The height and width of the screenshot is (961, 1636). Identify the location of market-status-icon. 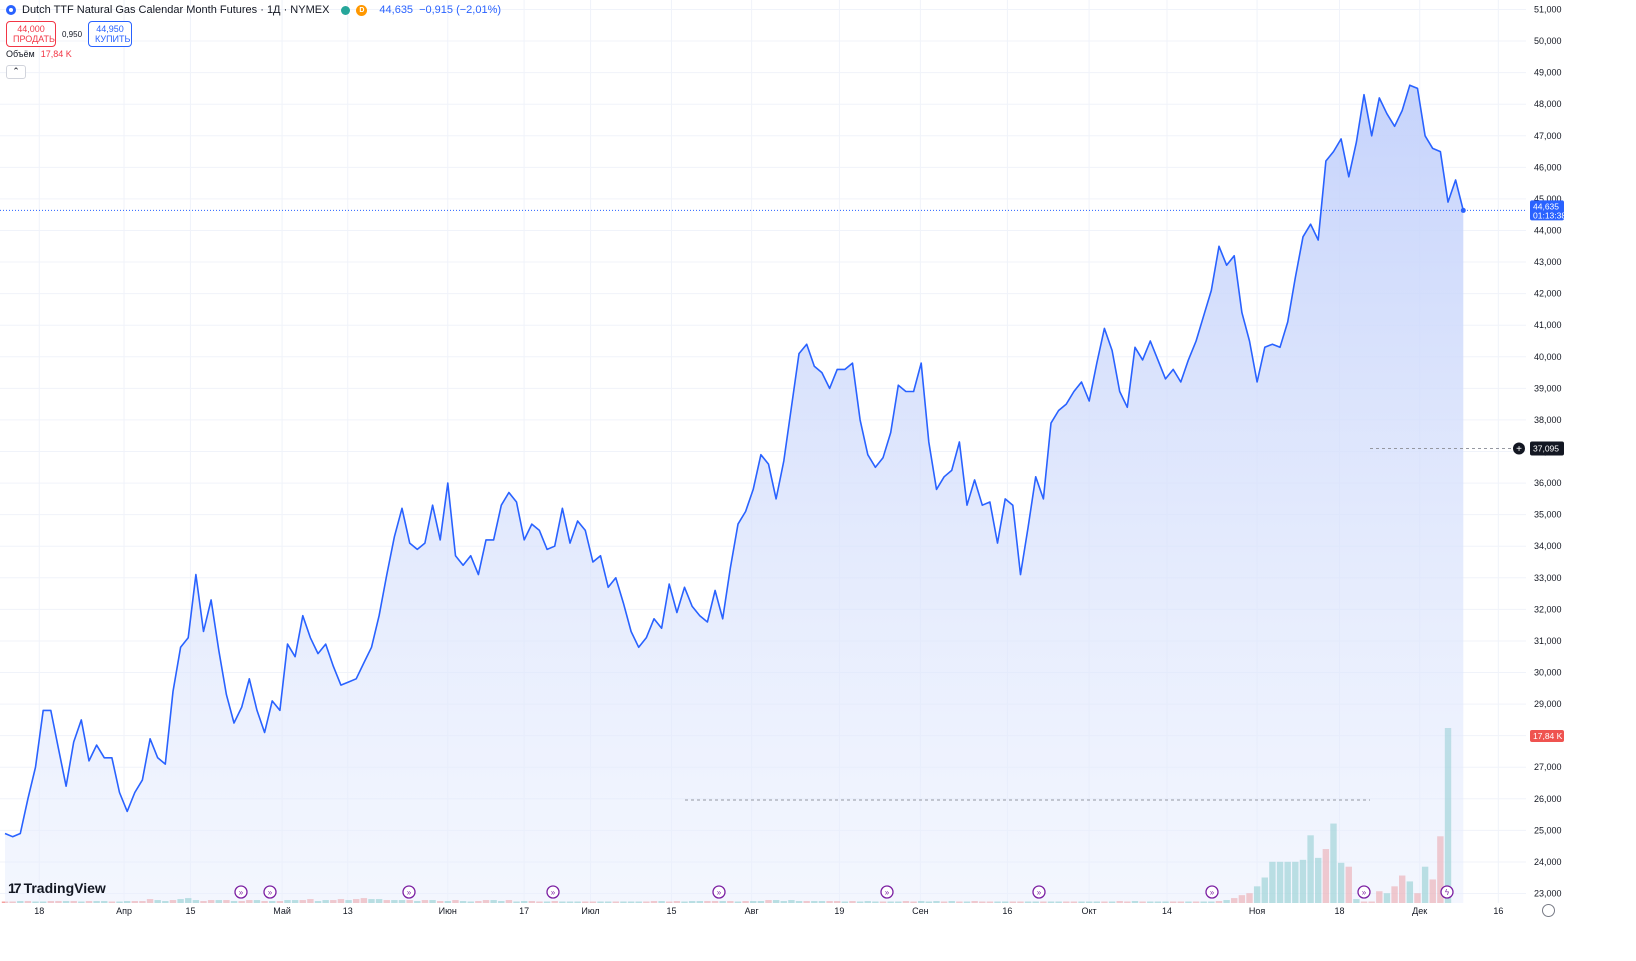
(346, 10).